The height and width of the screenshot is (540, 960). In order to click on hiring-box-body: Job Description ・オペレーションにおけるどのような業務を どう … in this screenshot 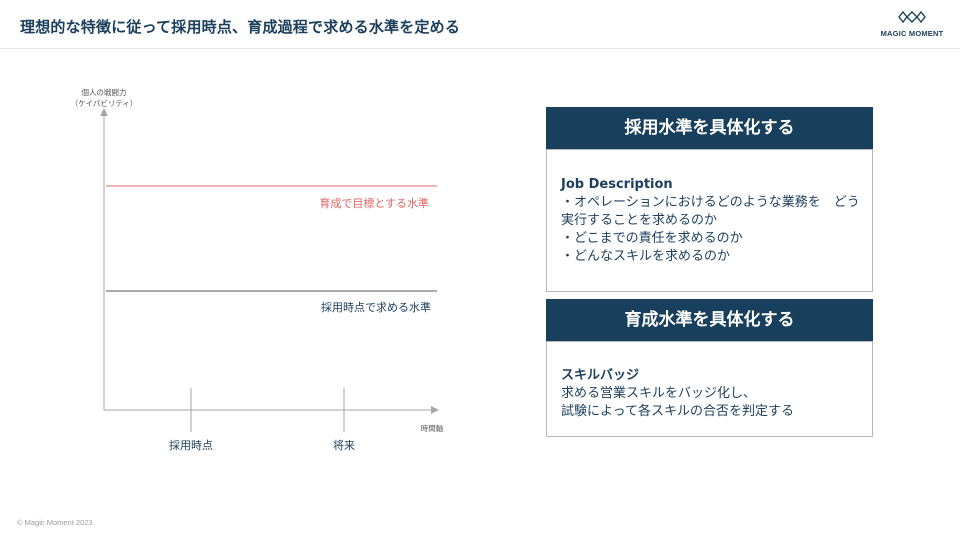, I will do `click(709, 220)`.